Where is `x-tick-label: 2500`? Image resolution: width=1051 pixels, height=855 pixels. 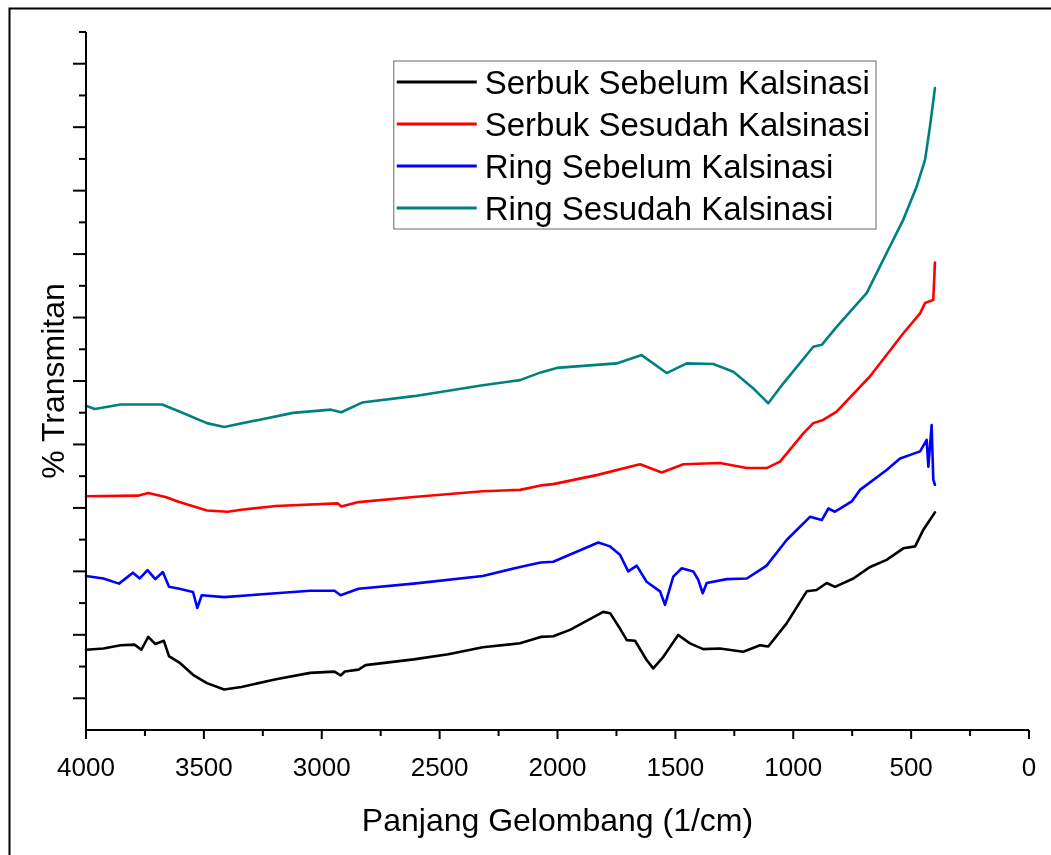 x-tick-label: 2500 is located at coordinates (439, 767).